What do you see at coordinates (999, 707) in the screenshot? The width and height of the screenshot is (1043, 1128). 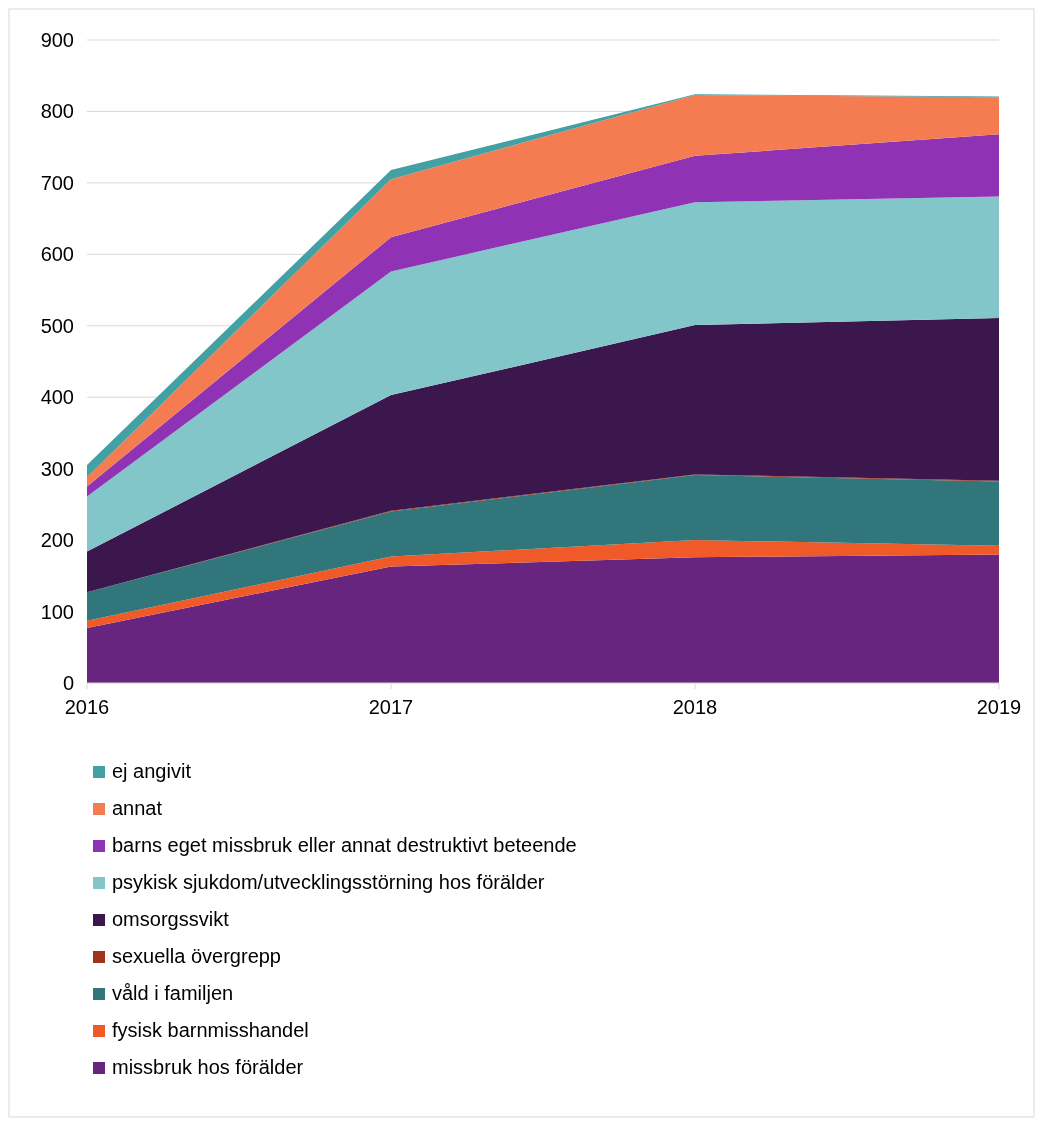 I see `x-tick-label: 2019` at bounding box center [999, 707].